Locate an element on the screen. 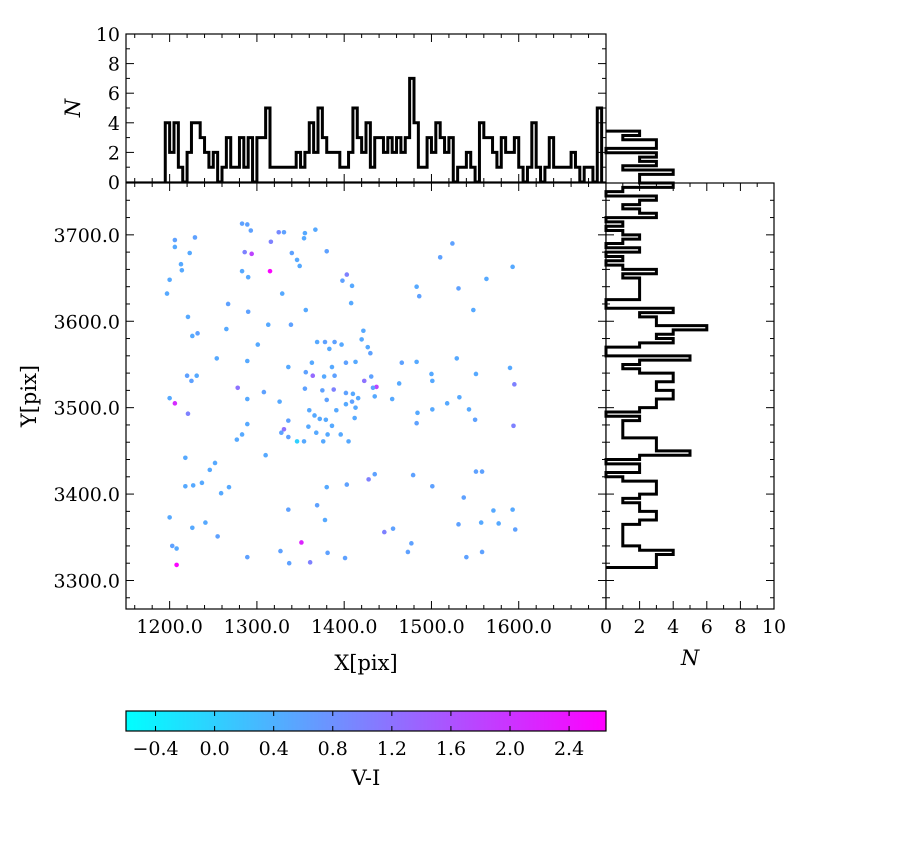 Image resolution: width=900 pixels, height=850 pixels. scatter-ytick-label: 3500.0 is located at coordinates (87, 409).